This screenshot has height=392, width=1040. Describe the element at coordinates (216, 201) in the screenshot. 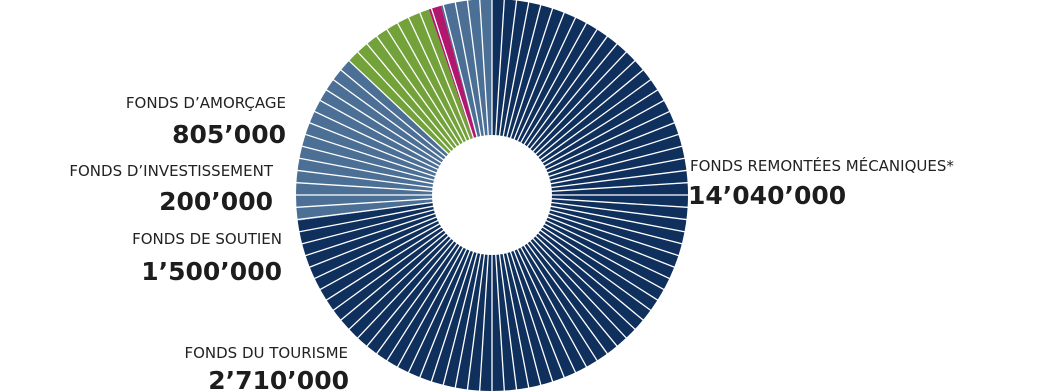

I see `label-value-investissement: 200’000` at that location.